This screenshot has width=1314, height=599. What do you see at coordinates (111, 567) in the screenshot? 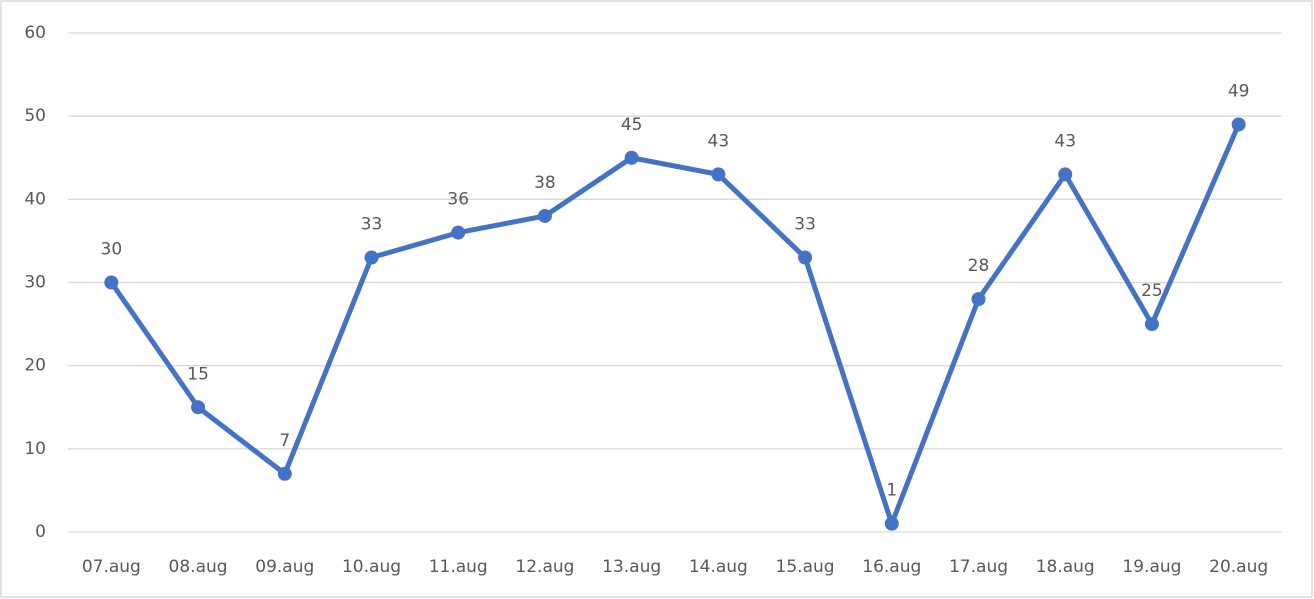
I see `x-tick-label: 07.aug` at bounding box center [111, 567].